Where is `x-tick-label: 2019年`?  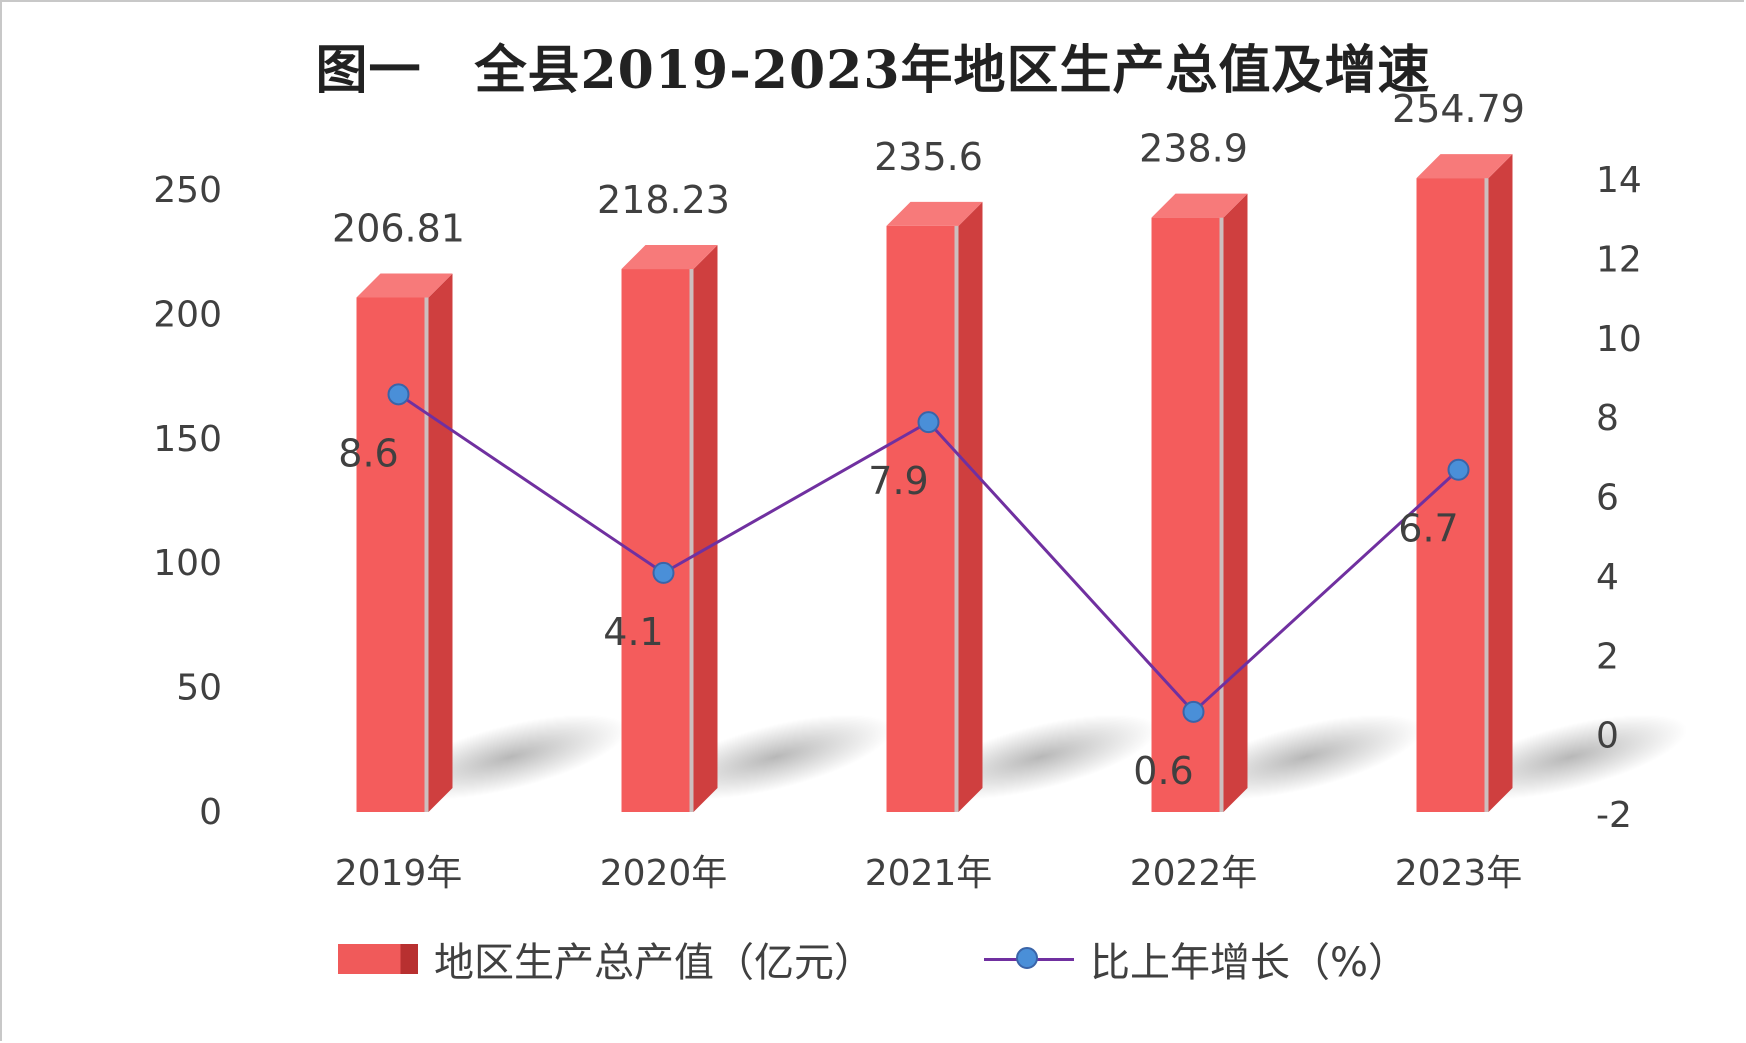 x-tick-label: 2019年 is located at coordinates (399, 873).